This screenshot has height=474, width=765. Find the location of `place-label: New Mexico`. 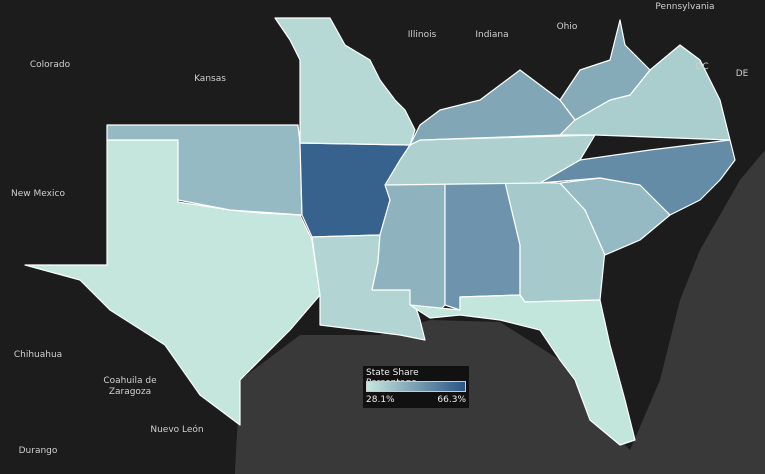

place-label: New Mexico is located at coordinates (38, 194).